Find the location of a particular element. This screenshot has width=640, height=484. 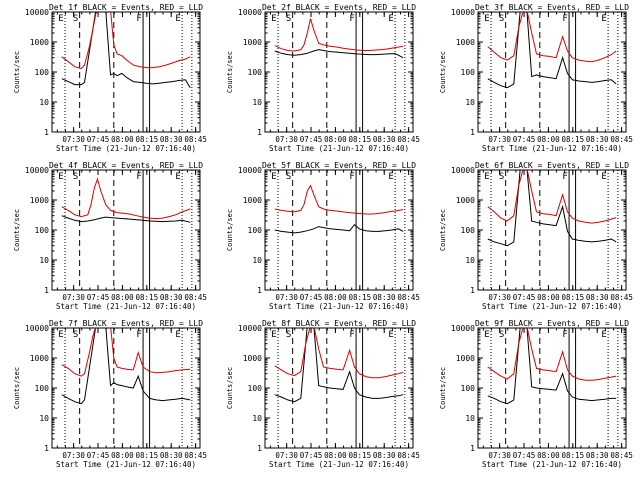

chart-title: Det 5f BLACK = Events, RED = LLD is located at coordinates (339, 165).